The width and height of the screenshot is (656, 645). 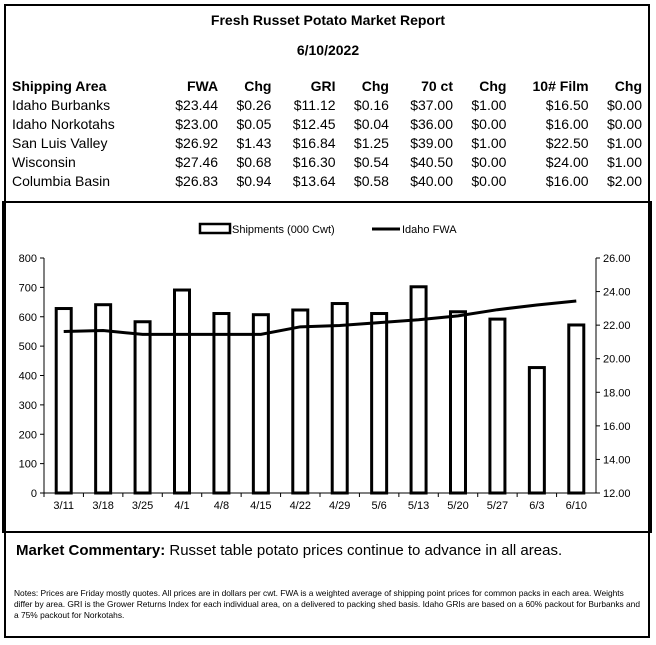 What do you see at coordinates (418, 506) in the screenshot?
I see `x-axis-tick-label: 5/13` at bounding box center [418, 506].